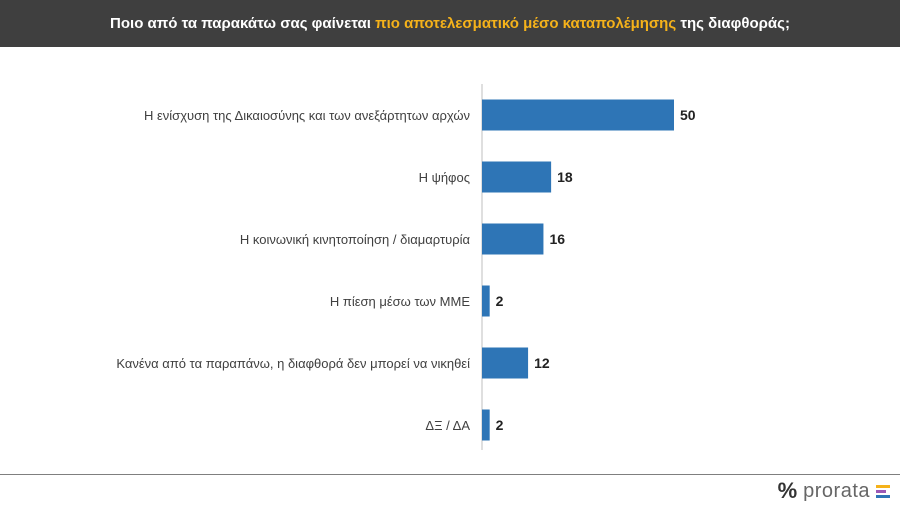  What do you see at coordinates (450, 474) in the screenshot?
I see `footer-divider` at bounding box center [450, 474].